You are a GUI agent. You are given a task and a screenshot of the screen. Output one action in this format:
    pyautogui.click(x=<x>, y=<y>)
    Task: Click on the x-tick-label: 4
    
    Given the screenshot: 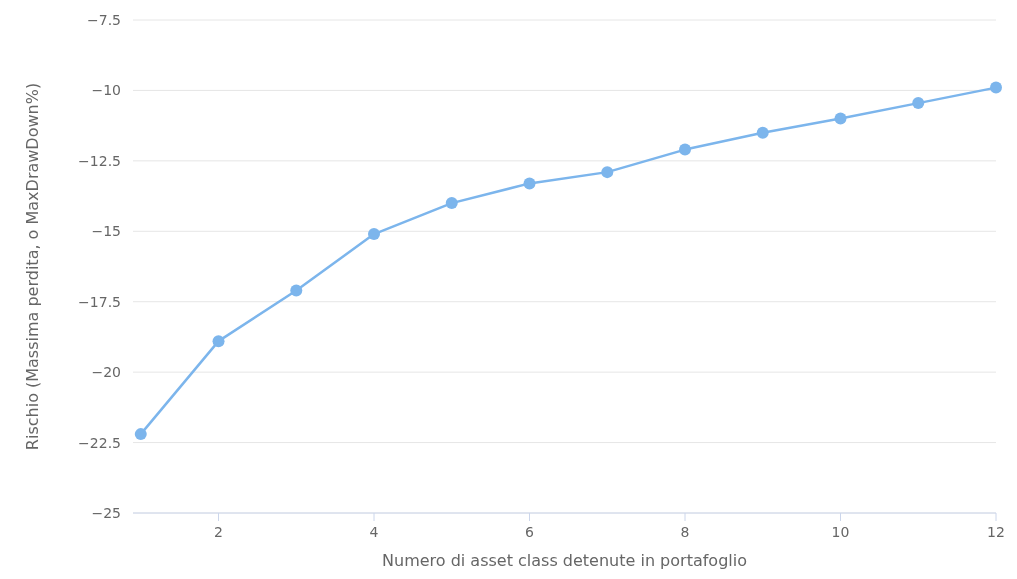 What is the action you would take?
    pyautogui.click(x=374, y=532)
    